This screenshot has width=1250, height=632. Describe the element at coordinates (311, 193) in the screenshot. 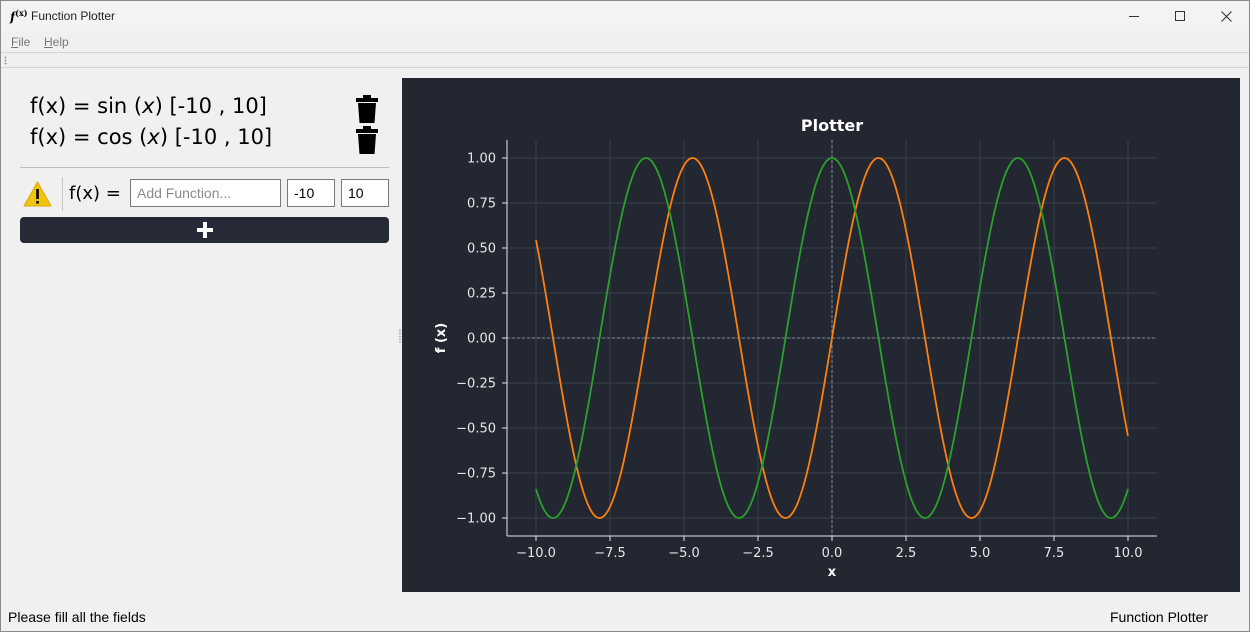

I see `min-x-input` at that location.